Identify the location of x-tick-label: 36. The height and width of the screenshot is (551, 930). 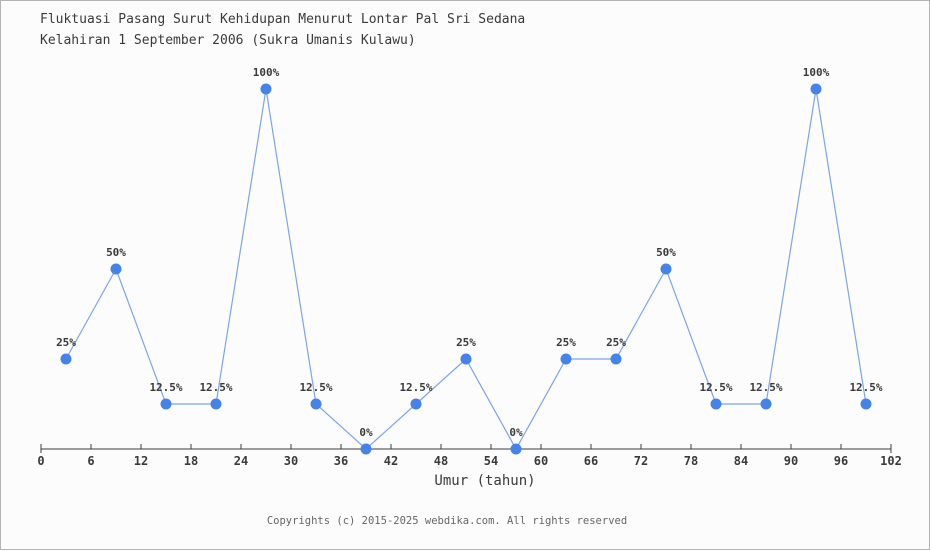
(341, 461).